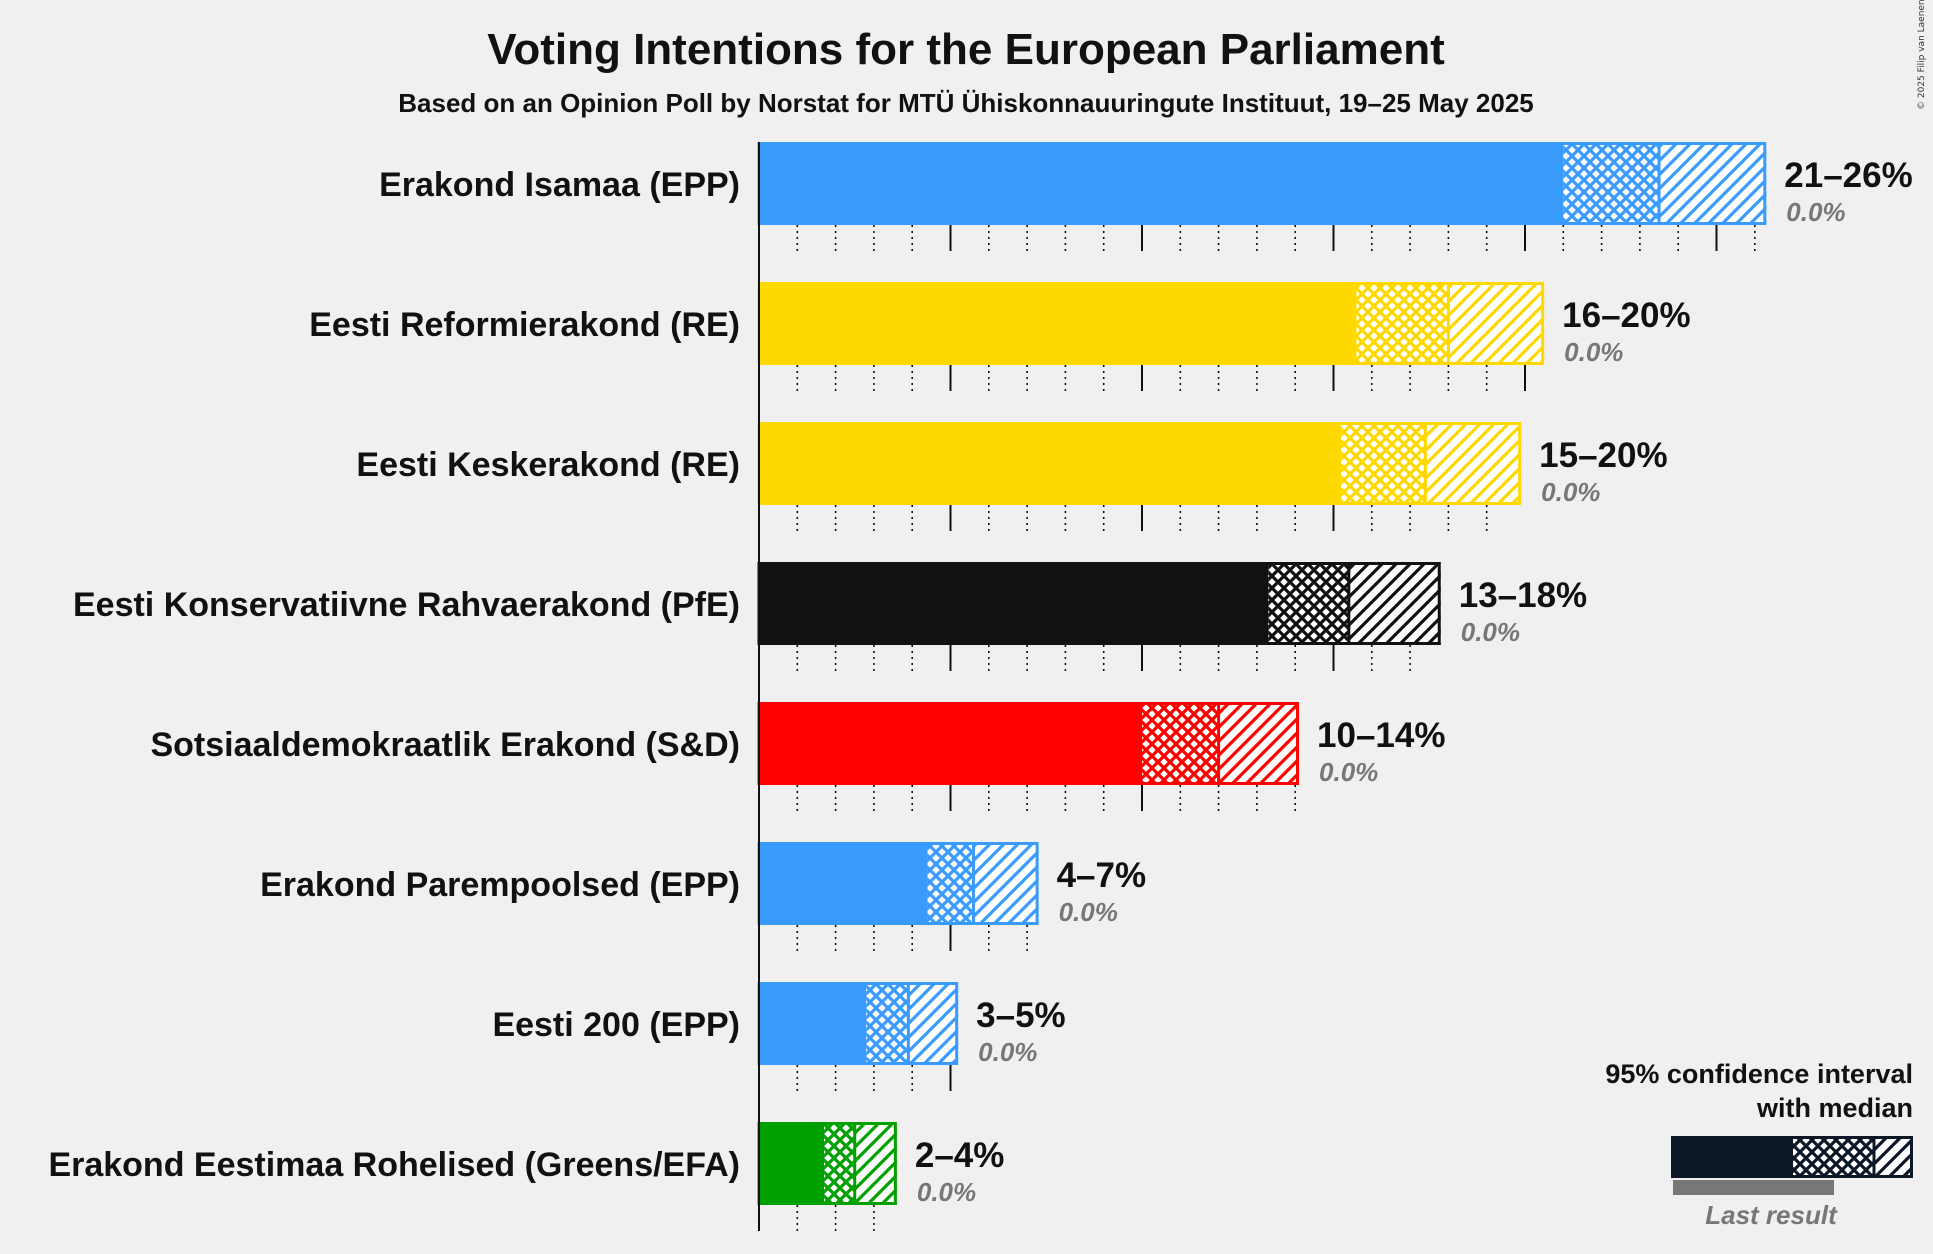 This screenshot has height=1254, width=1933. What do you see at coordinates (1603, 455) in the screenshot?
I see `range-label: 15–20%` at bounding box center [1603, 455].